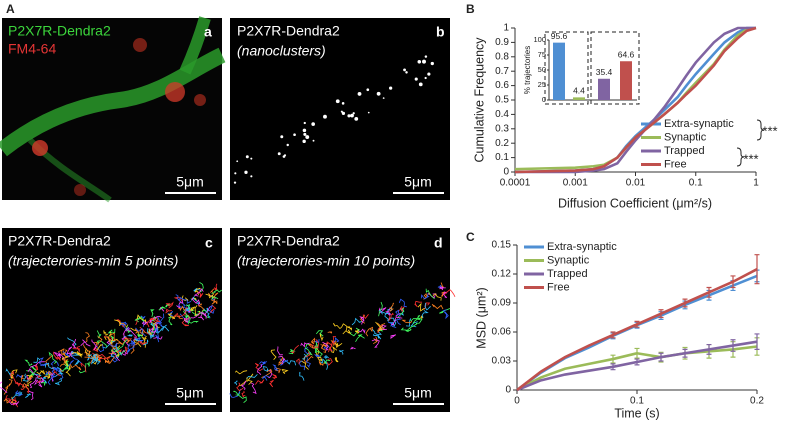  Describe the element at coordinates (575, 183) in the screenshot. I see `x-tick-label: 0.001` at that location.